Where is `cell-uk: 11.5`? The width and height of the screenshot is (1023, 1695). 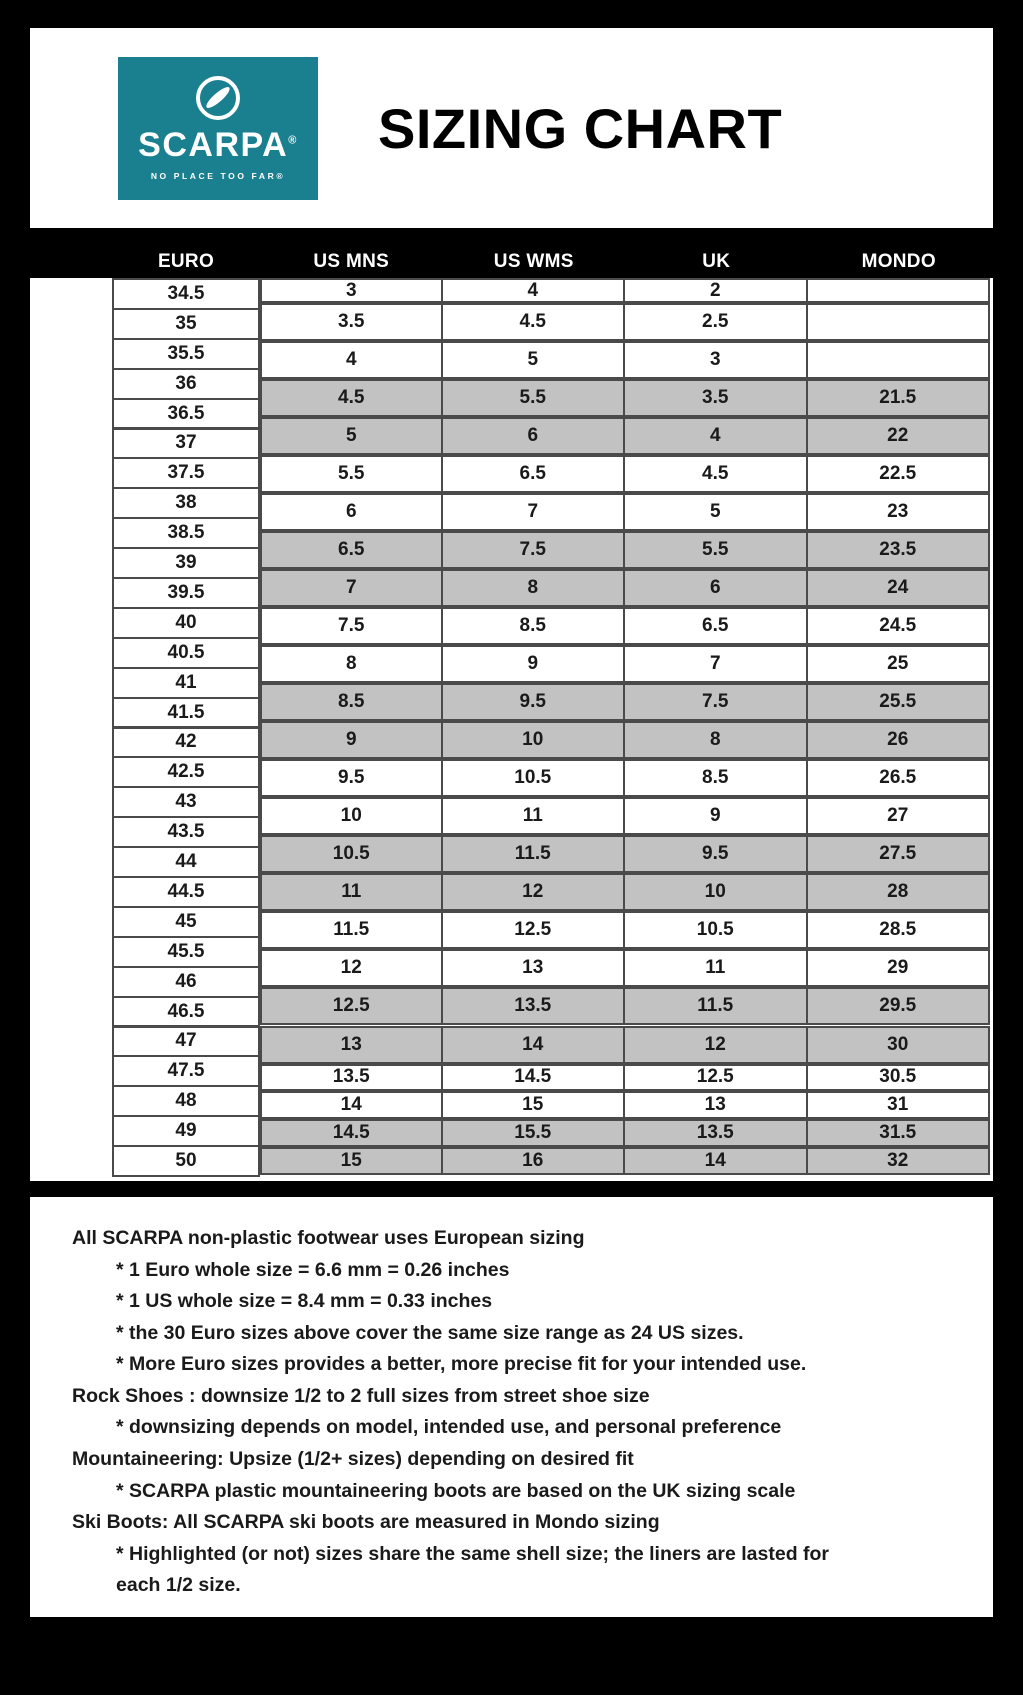 cell-uk: 11.5 is located at coordinates (716, 1006).